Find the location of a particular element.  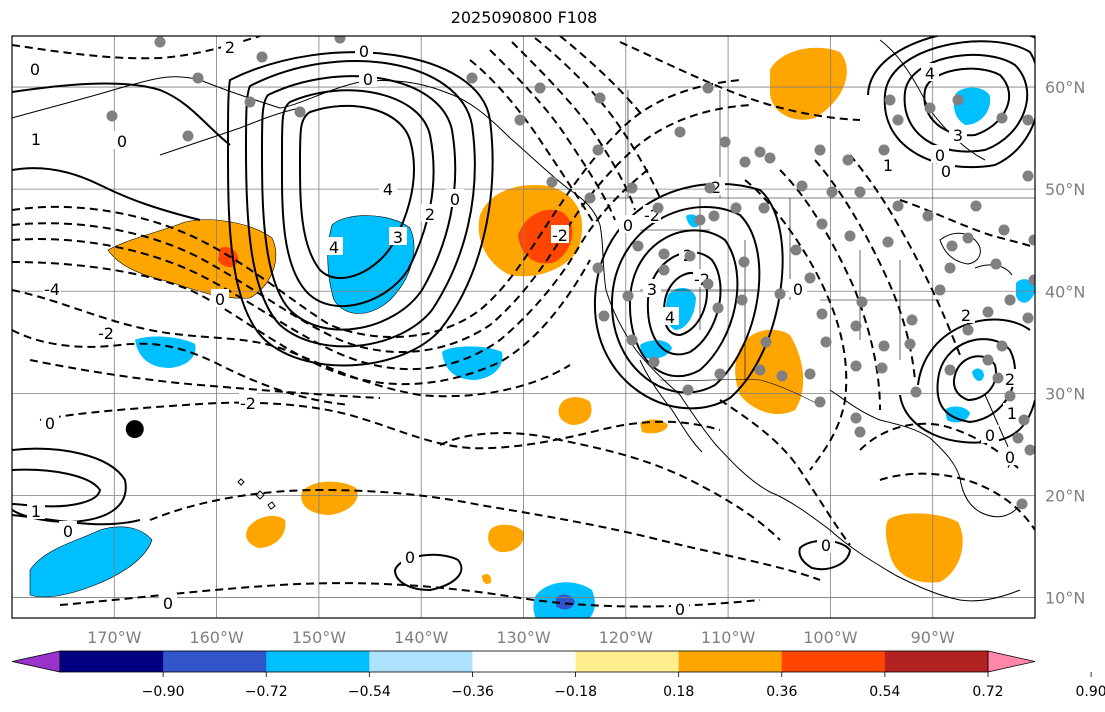

lon-tick-label: 90°W is located at coordinates (933, 637).